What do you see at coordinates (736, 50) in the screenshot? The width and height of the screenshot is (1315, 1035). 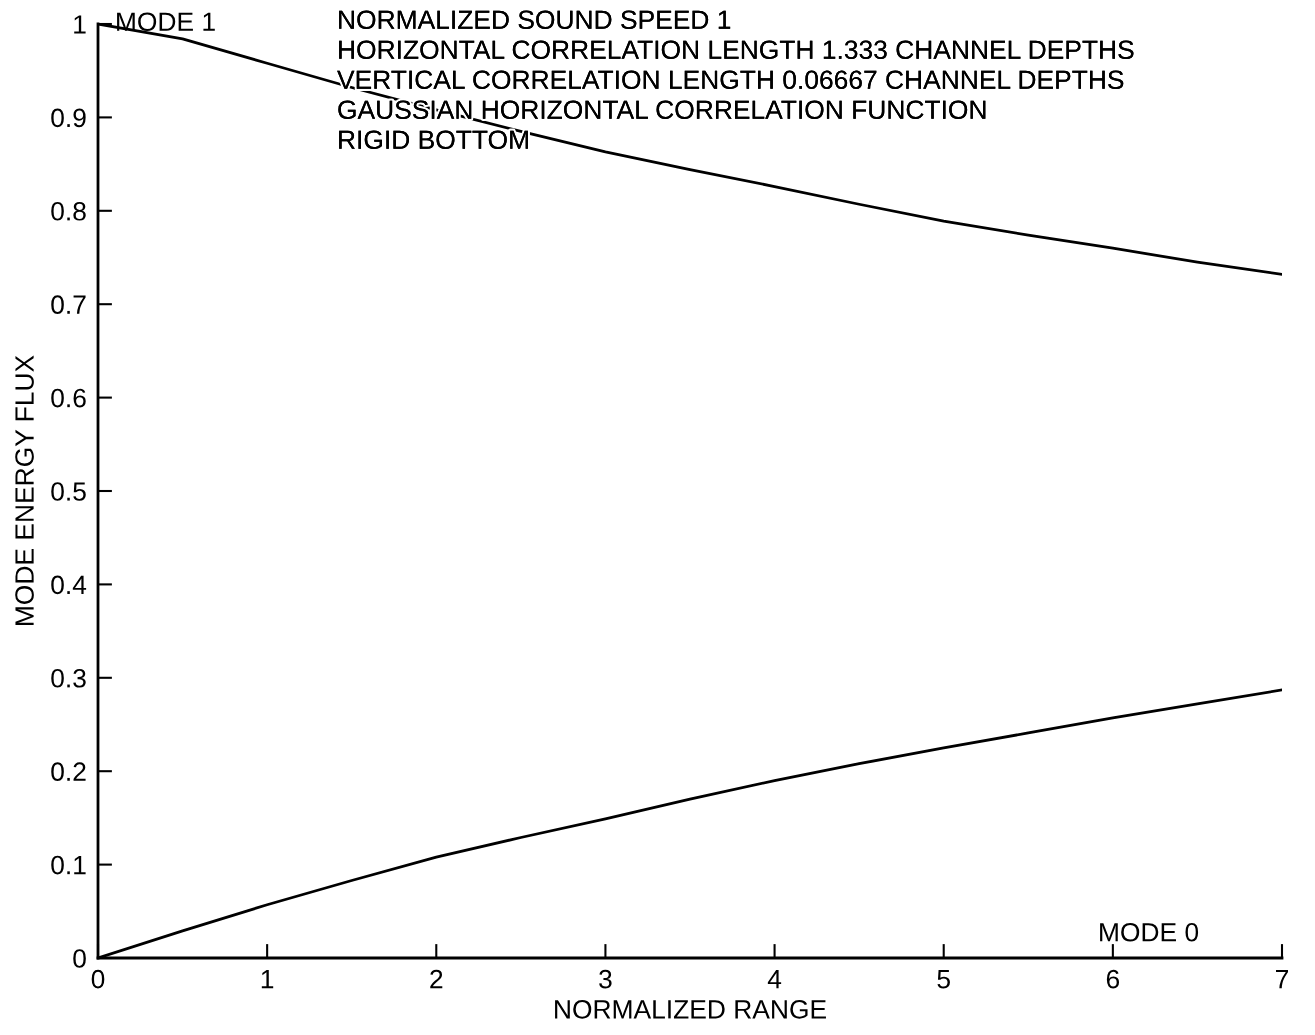 I see `annotation: HORIZONTAL CORRELATION LENGTH 1.333 CHANNEL DEPTHS` at bounding box center [736, 50].